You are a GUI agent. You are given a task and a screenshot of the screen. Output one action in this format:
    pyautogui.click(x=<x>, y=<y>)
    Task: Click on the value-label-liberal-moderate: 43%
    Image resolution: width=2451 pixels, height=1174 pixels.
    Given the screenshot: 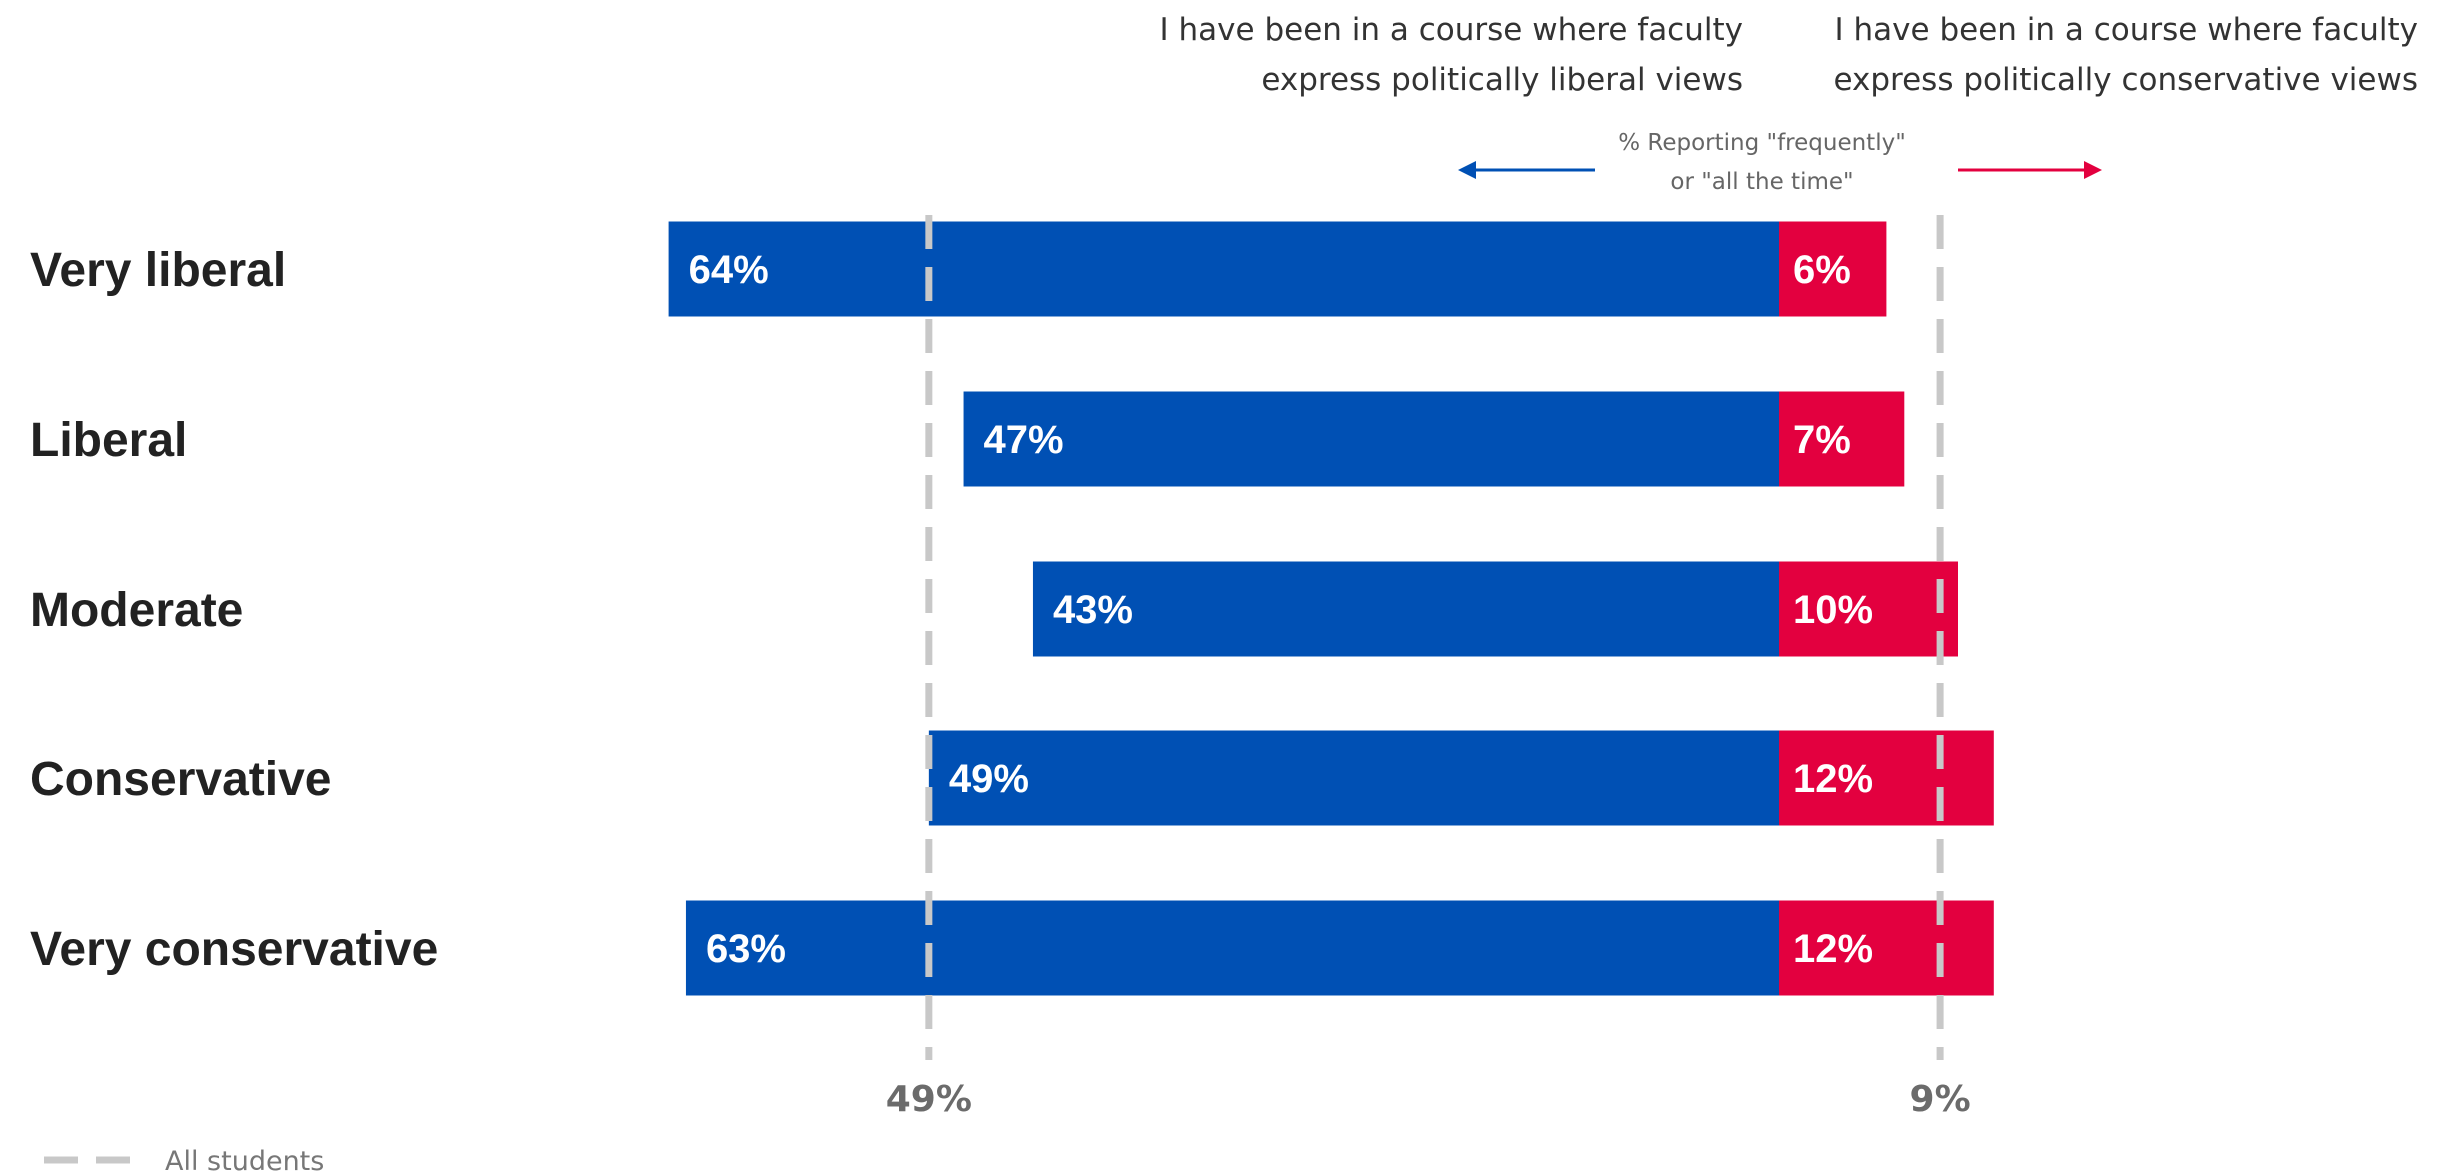 What is the action you would take?
    pyautogui.click(x=1093, y=610)
    